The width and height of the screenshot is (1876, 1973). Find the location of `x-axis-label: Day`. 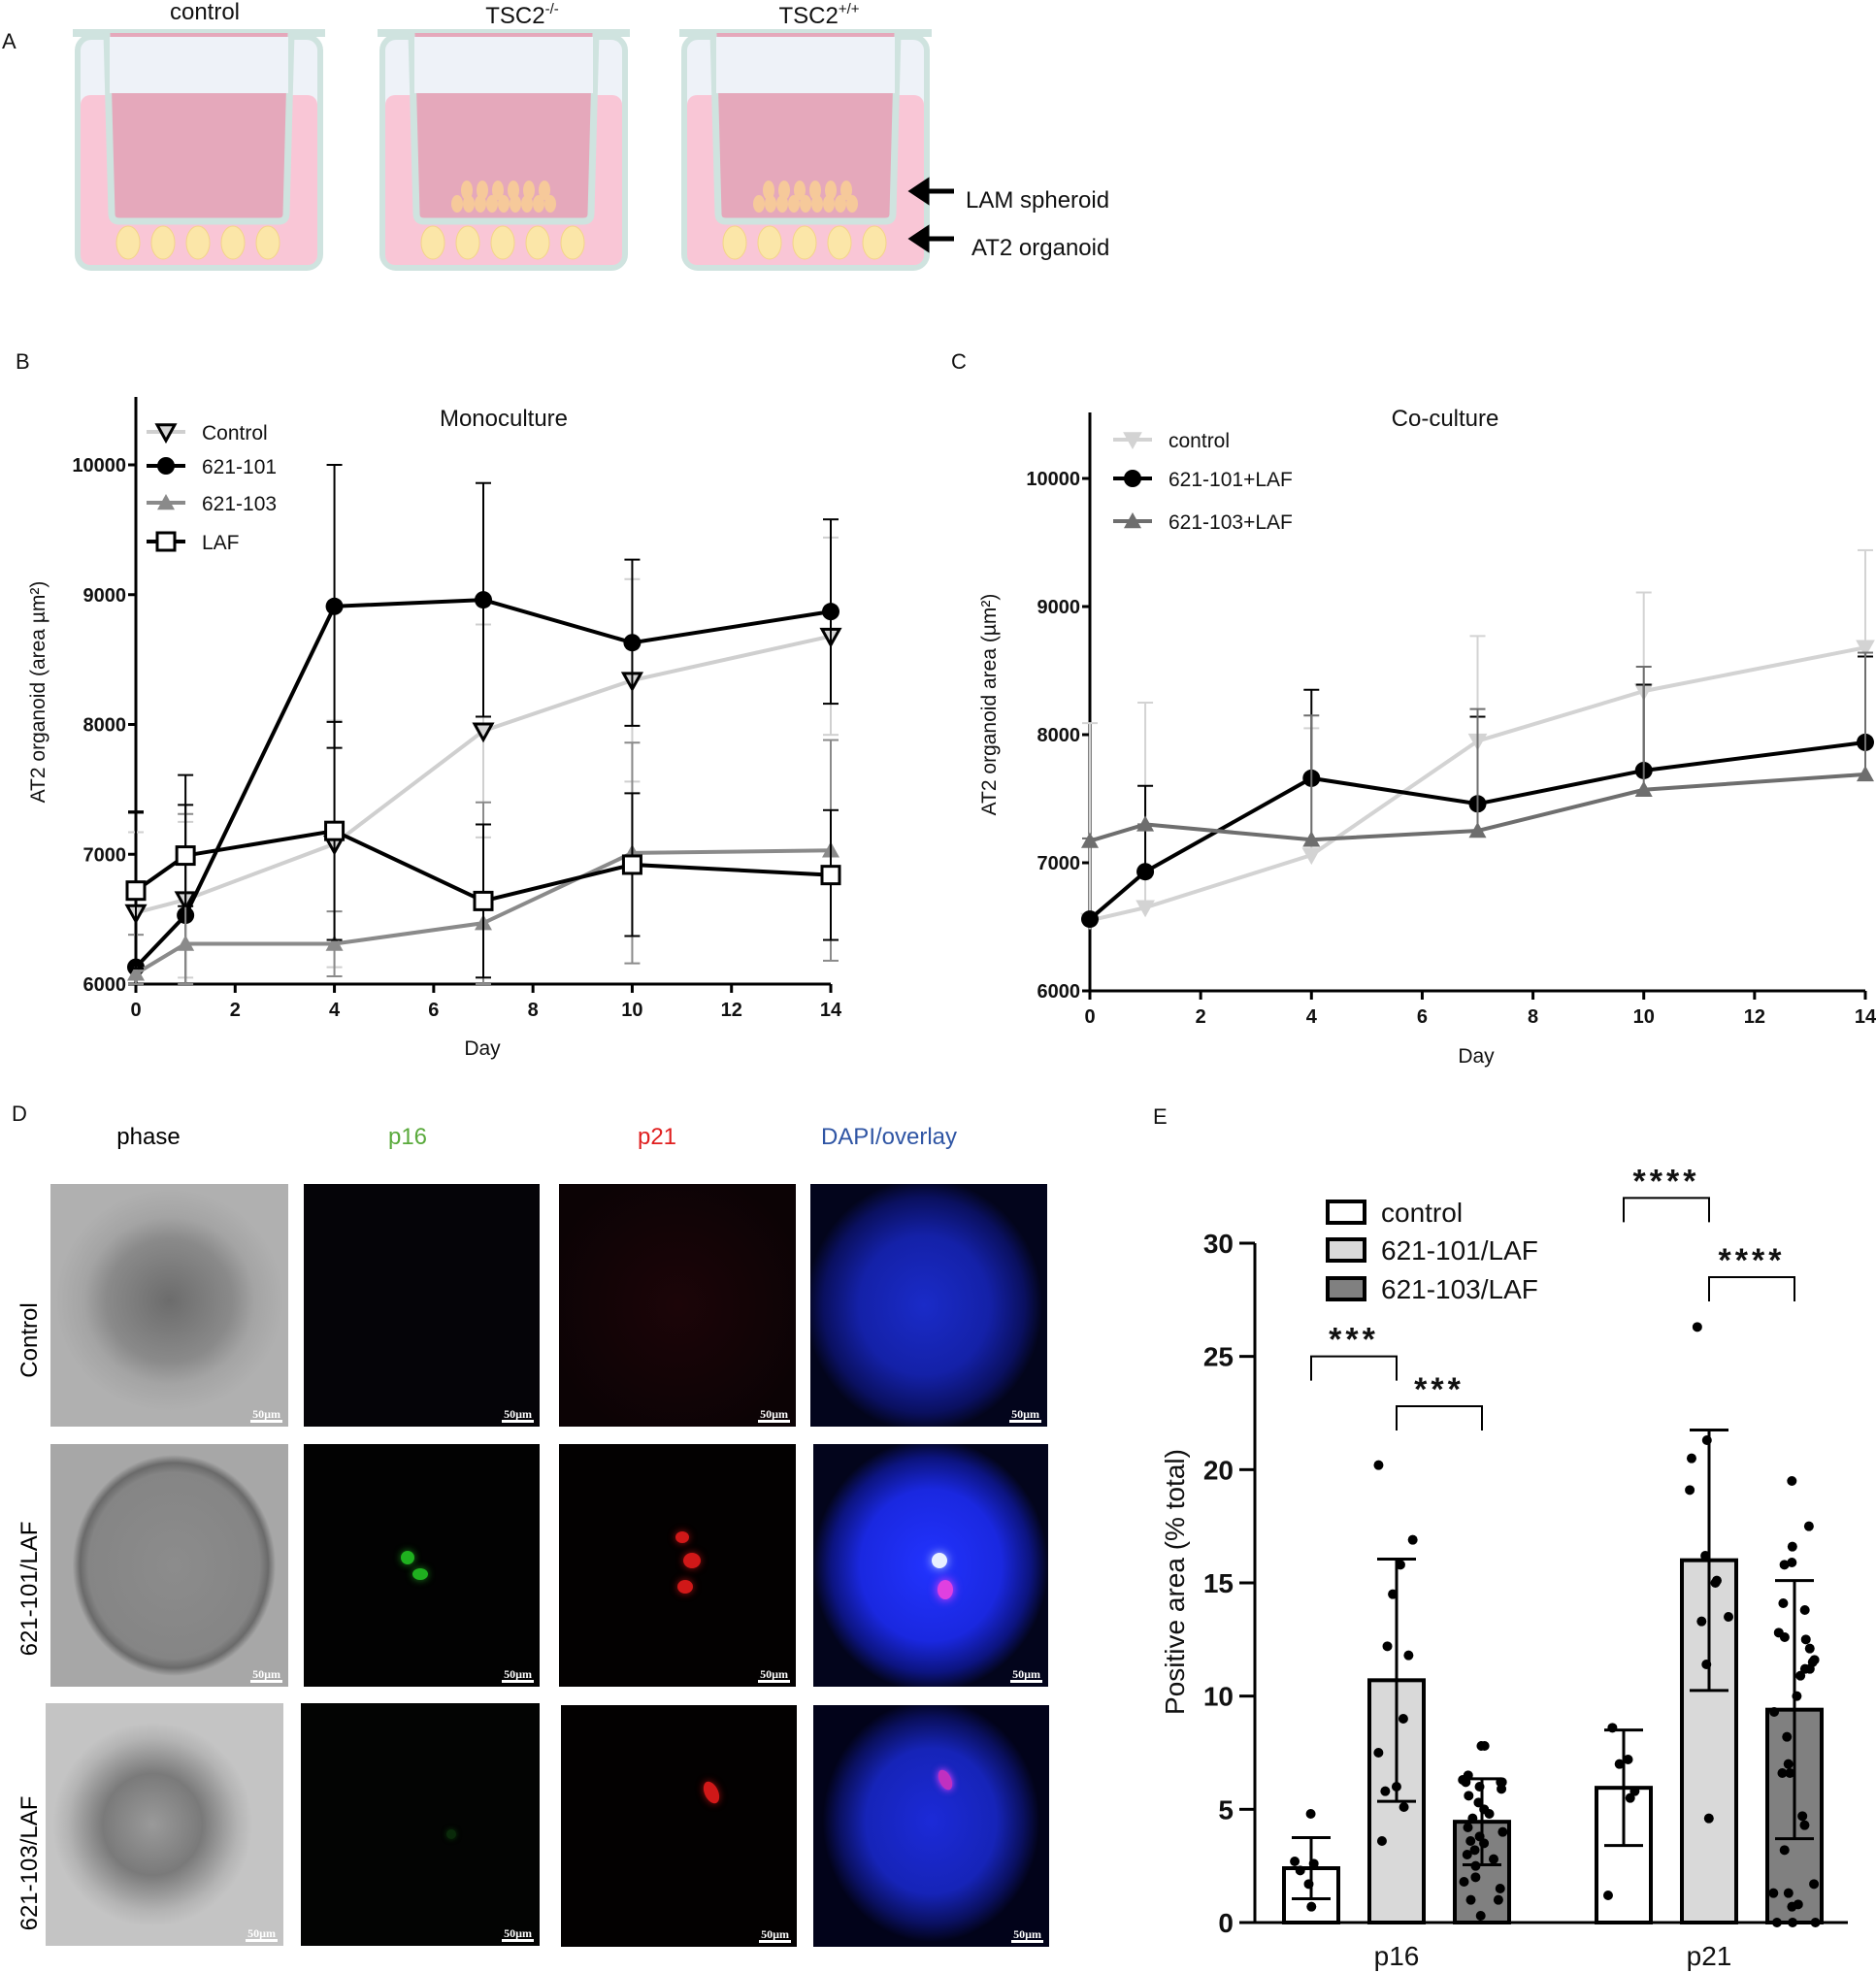

x-axis-label: Day is located at coordinates (482, 1048).